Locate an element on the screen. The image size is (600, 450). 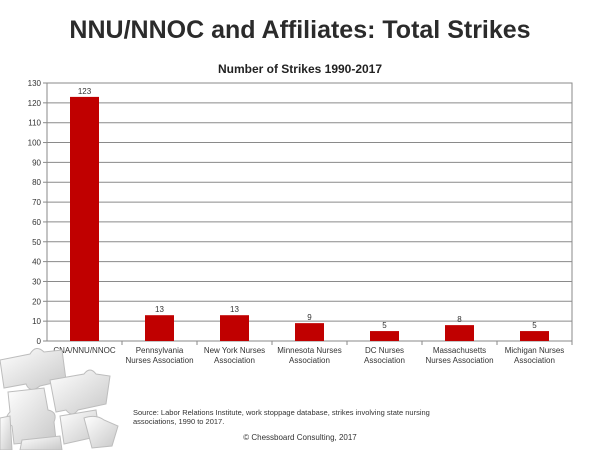
y-tick-label: 120 is located at coordinates (35, 103).